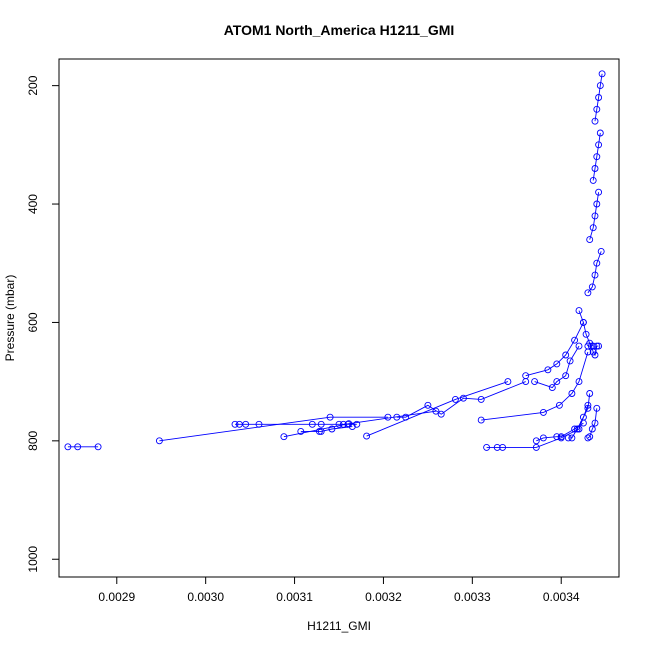  Describe the element at coordinates (339, 30) in the screenshot. I see `chart-title: ATOM1 North_America H1211_GMI` at that location.